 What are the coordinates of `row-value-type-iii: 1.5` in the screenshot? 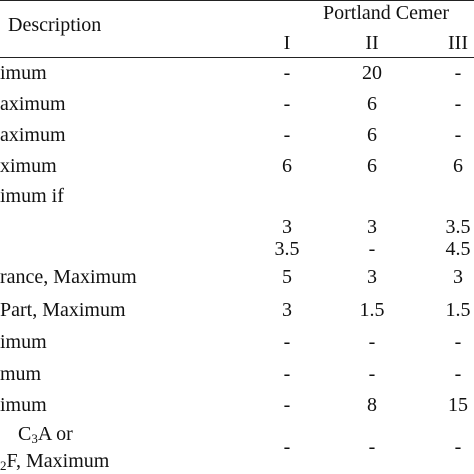 It's located at (458, 310).